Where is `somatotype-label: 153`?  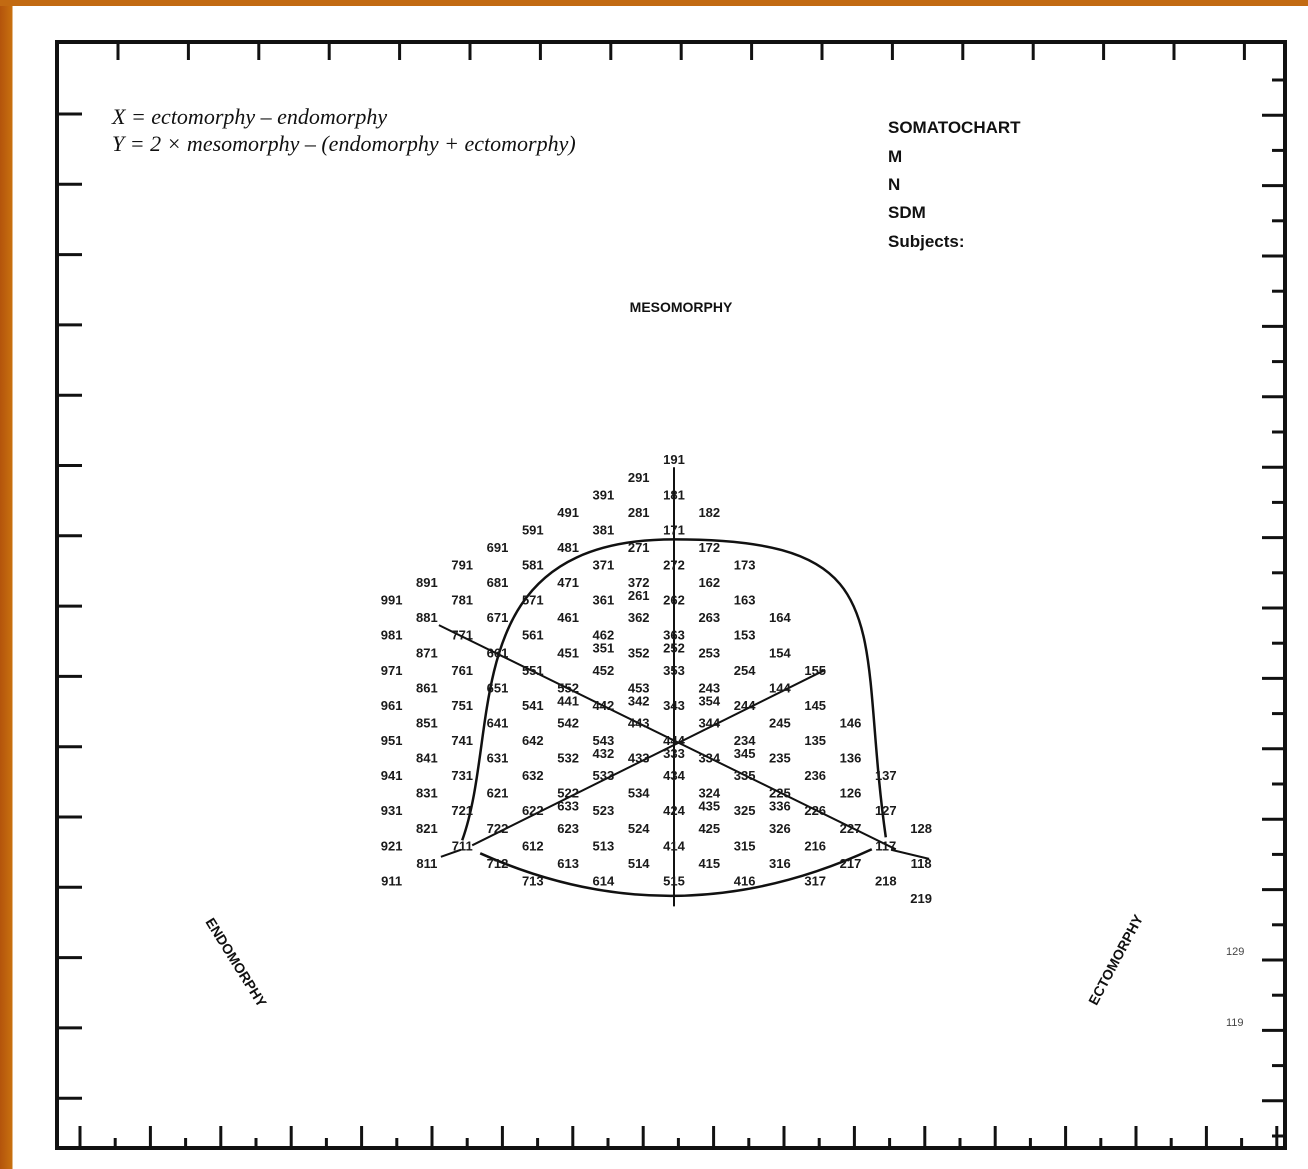
somatotype-label: 153 is located at coordinates (745, 635).